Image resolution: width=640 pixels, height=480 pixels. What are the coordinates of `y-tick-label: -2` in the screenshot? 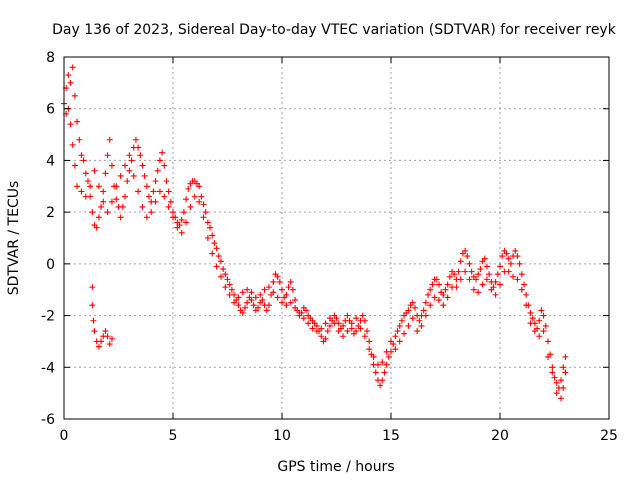 It's located at (48, 317).